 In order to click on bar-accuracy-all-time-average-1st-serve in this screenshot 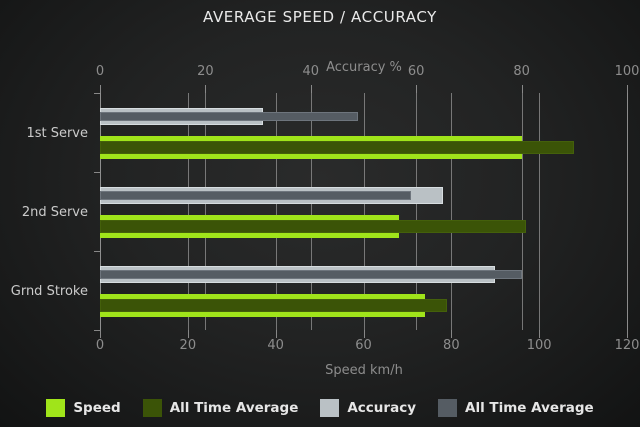, I will do `click(229, 116)`.